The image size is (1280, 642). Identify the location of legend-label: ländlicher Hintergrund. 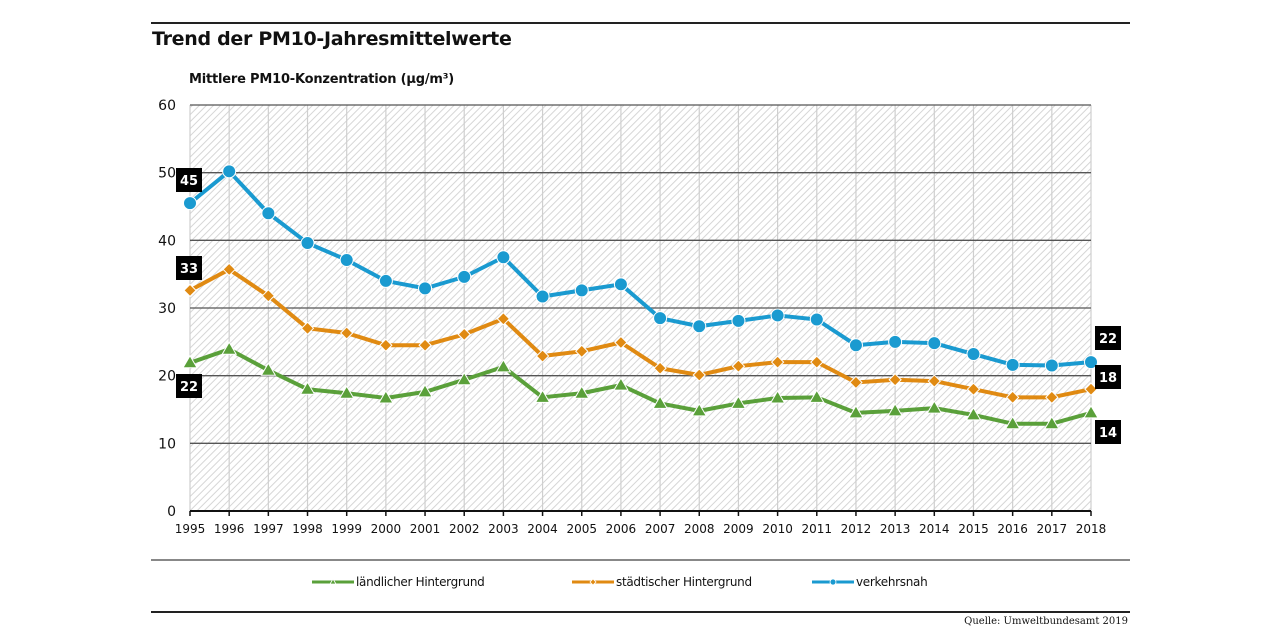
(420, 582).